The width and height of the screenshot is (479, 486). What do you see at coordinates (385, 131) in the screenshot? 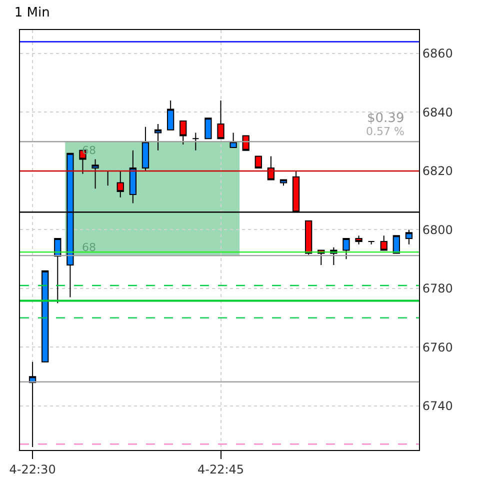
I see `annotation: 0.57 %` at bounding box center [385, 131].